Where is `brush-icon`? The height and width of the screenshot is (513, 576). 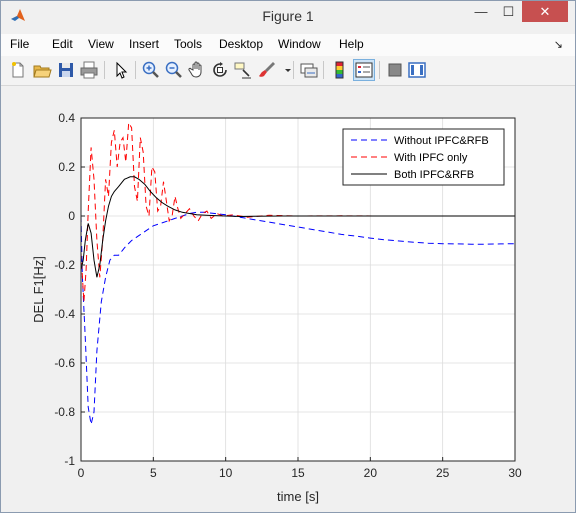
brush-icon is located at coordinates (267, 70).